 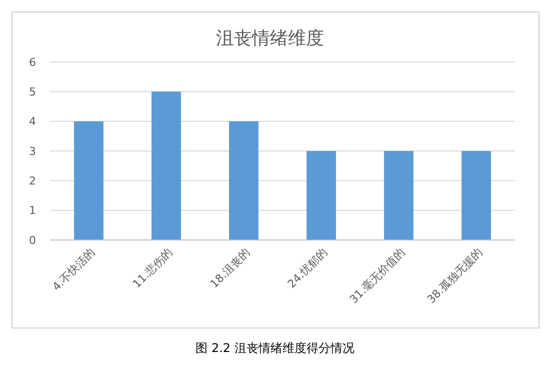 I want to click on y-tick-label: 6, so click(x=32, y=62).